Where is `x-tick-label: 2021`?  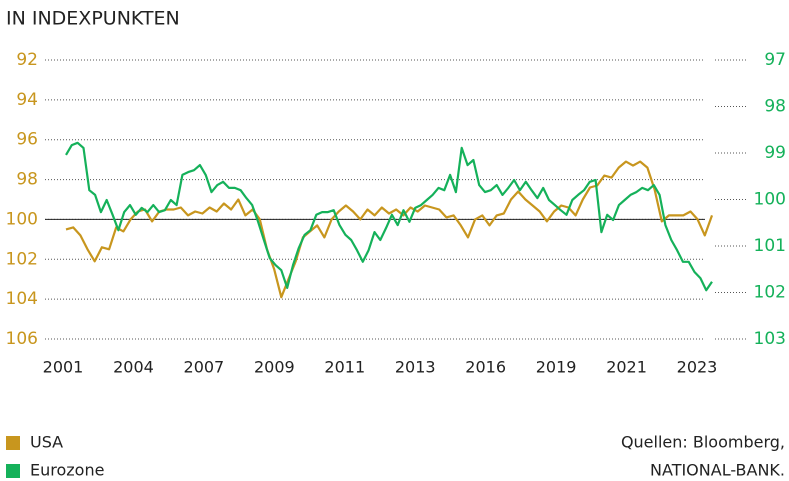
x-tick-label: 2021 is located at coordinates (626, 367).